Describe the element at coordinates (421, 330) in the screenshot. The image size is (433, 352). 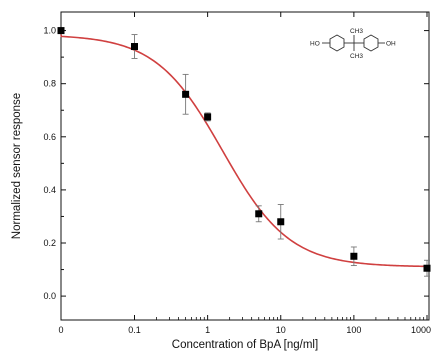
I see `x-tick-label: 1000` at that location.